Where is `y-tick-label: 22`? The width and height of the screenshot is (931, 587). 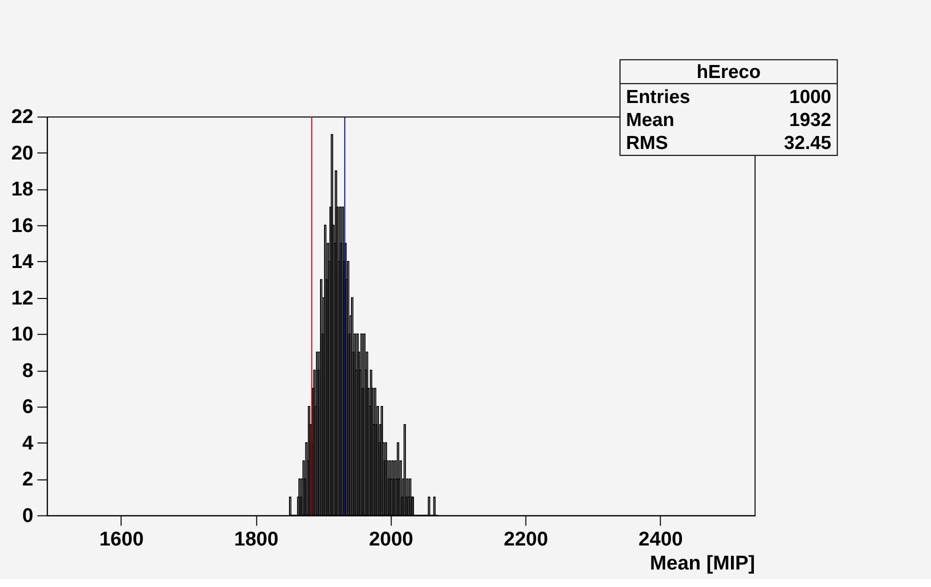
y-tick-label: 22 is located at coordinates (22, 117).